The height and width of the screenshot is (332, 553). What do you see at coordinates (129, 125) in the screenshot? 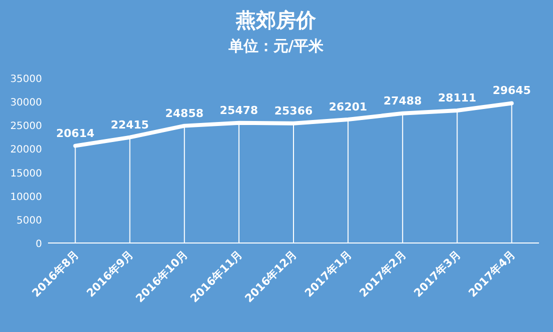
I see `data-label: 22415` at bounding box center [129, 125].